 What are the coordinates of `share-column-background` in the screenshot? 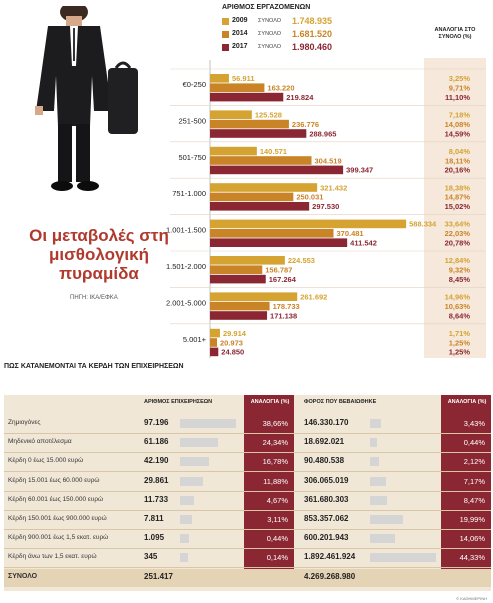 It's located at (455, 208).